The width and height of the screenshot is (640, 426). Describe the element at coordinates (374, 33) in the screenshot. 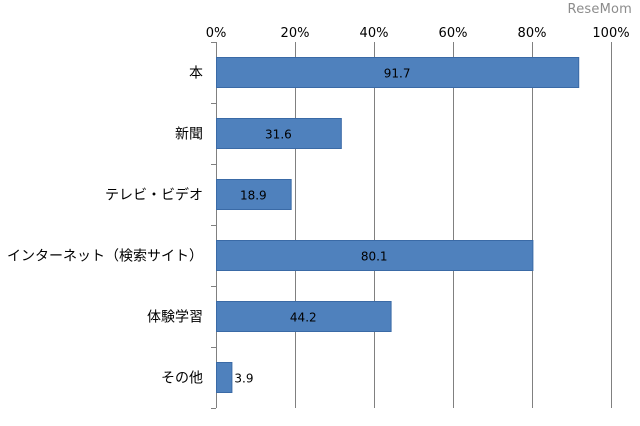

I see `x-tick-label-2: 40%` at that location.